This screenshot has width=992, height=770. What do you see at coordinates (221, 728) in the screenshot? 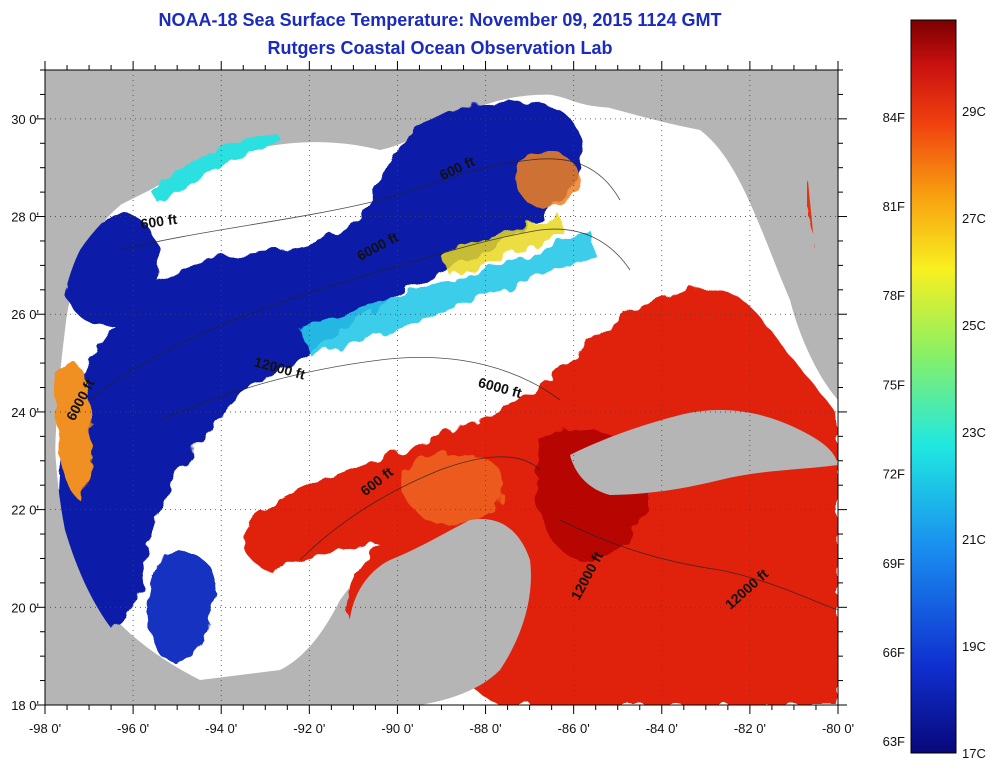
I see `lon-tick-label: -94 0'` at bounding box center [221, 728].